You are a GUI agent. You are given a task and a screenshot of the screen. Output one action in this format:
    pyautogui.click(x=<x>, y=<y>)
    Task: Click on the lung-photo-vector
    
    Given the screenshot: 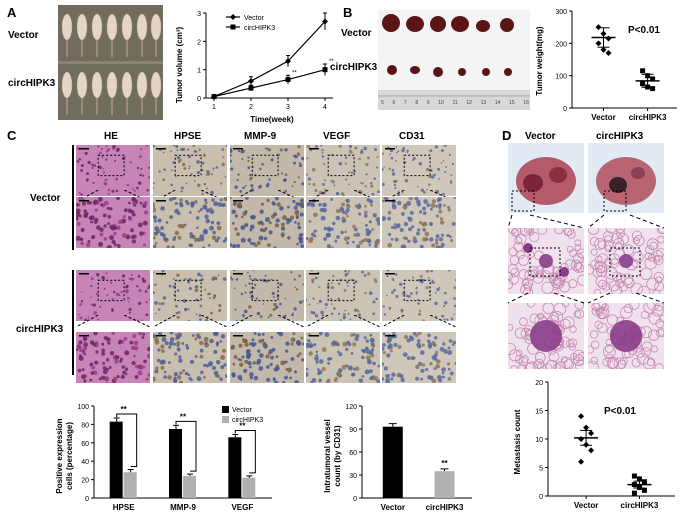 What is the action you would take?
    pyautogui.click(x=546, y=178)
    